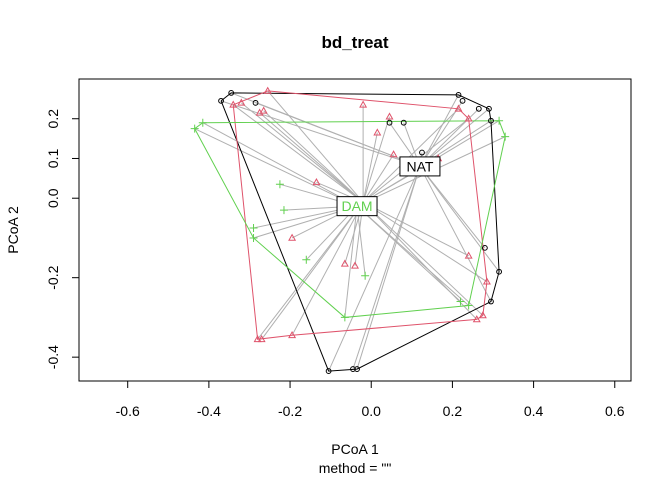 This screenshot has width=672, height=480. Describe the element at coordinates (128, 411) in the screenshot. I see `x-tick-label: -0.6` at that location.